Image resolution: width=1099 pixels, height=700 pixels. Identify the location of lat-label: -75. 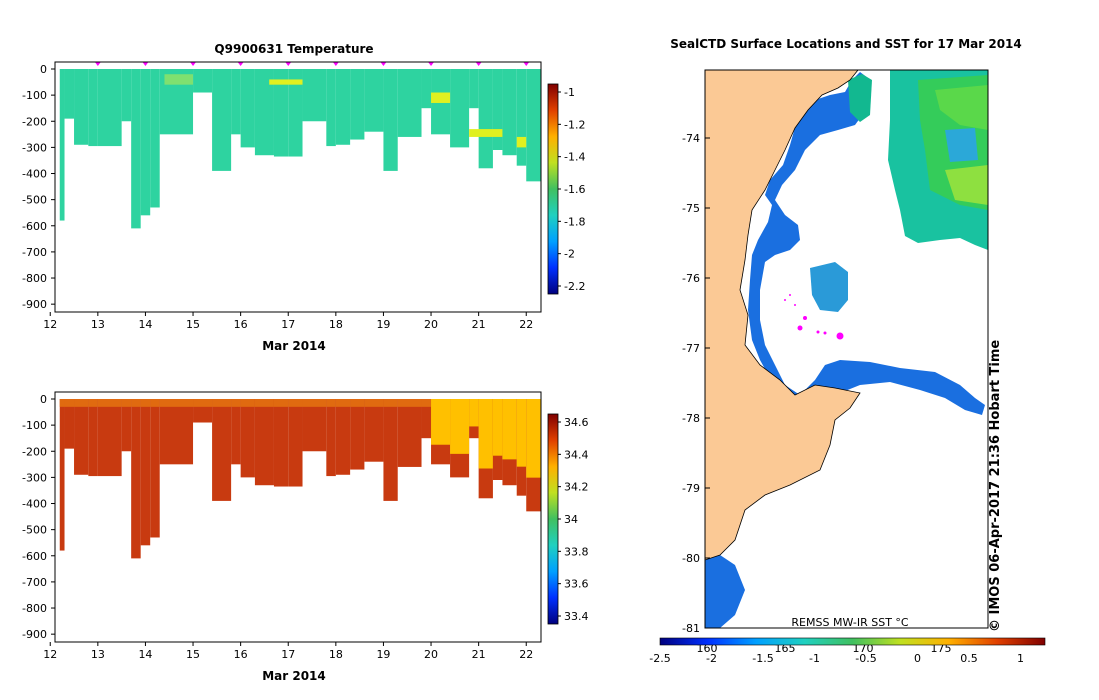
(691, 208).